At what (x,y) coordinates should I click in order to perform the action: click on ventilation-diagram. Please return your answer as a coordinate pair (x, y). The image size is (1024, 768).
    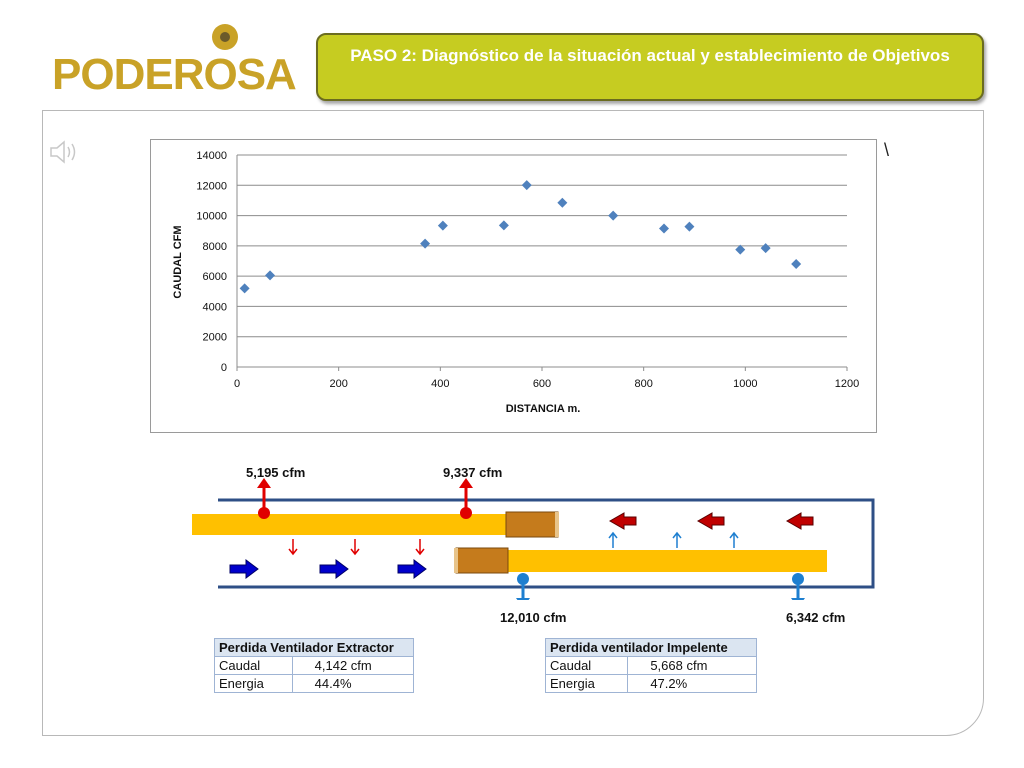
    Looking at the image, I should click on (533, 539).